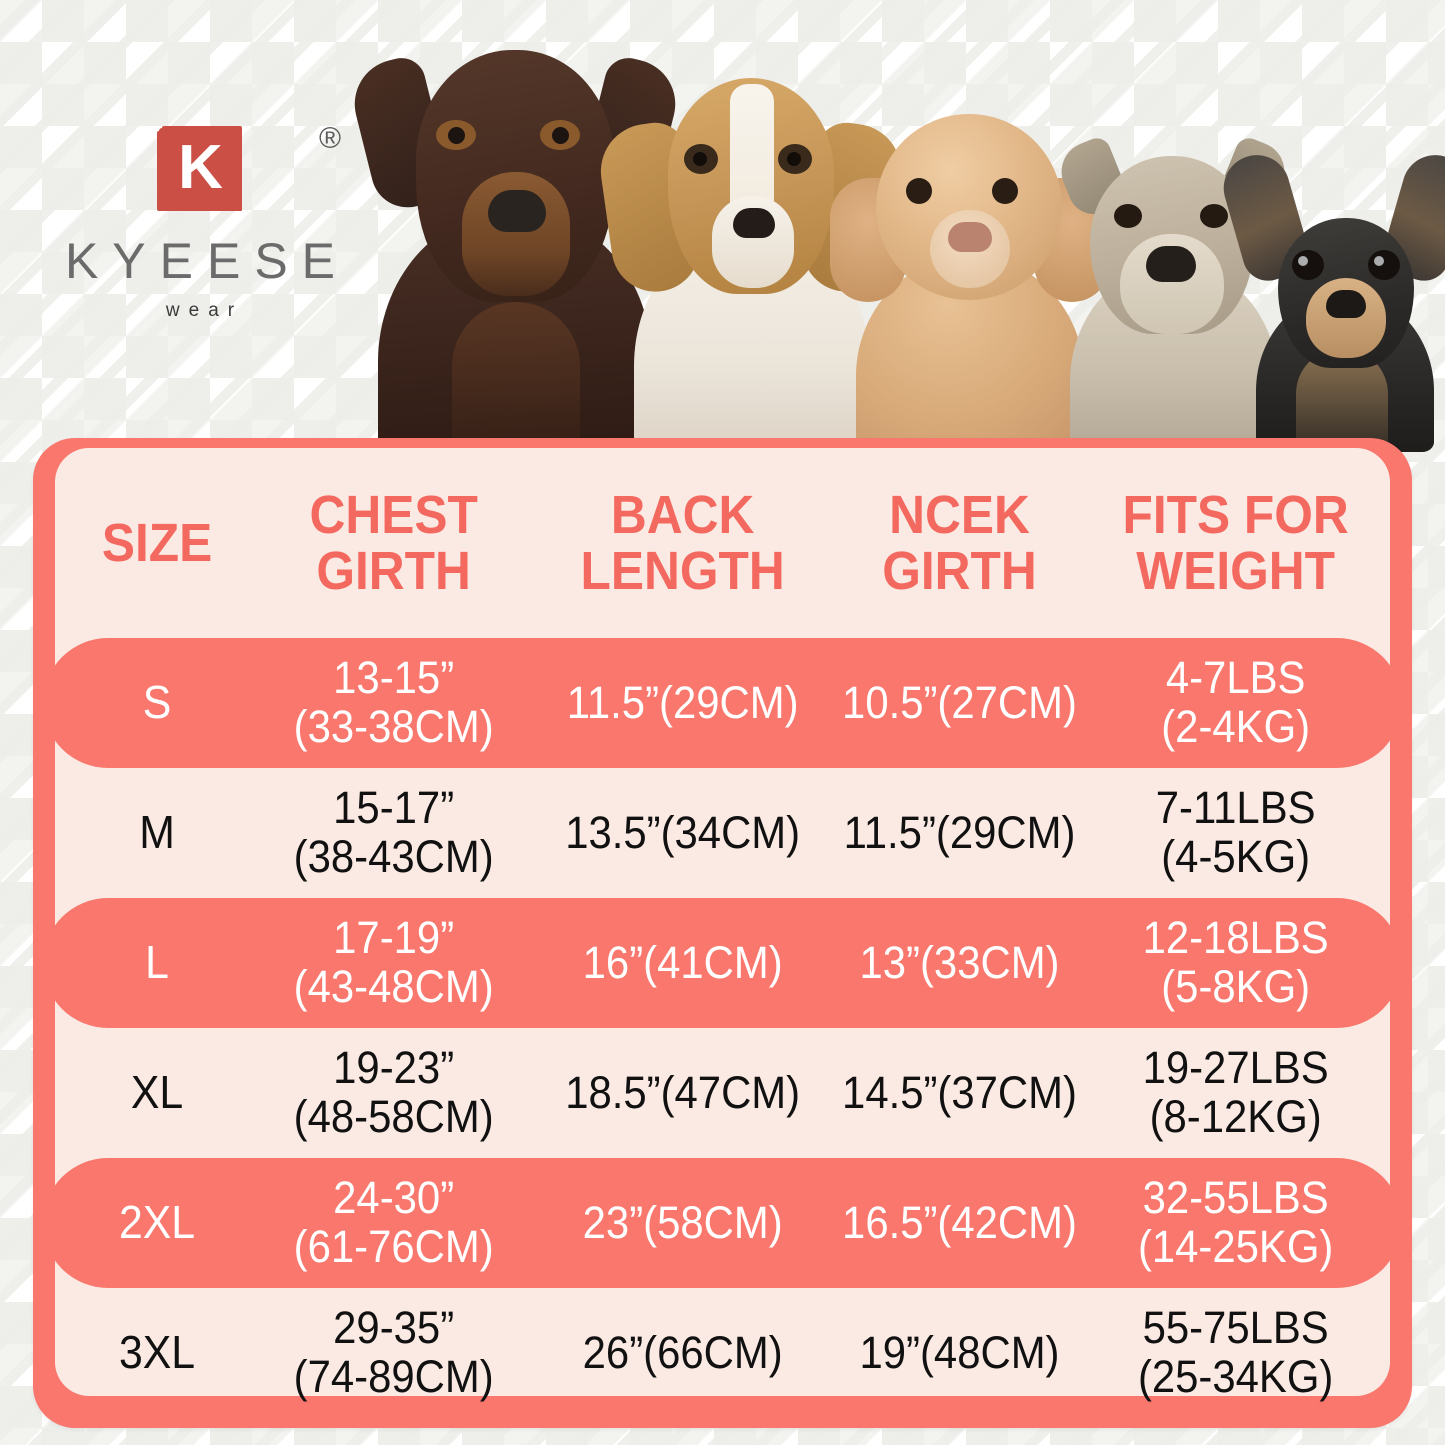  I want to click on cell-back-length: 16”(41CM), so click(683, 962).